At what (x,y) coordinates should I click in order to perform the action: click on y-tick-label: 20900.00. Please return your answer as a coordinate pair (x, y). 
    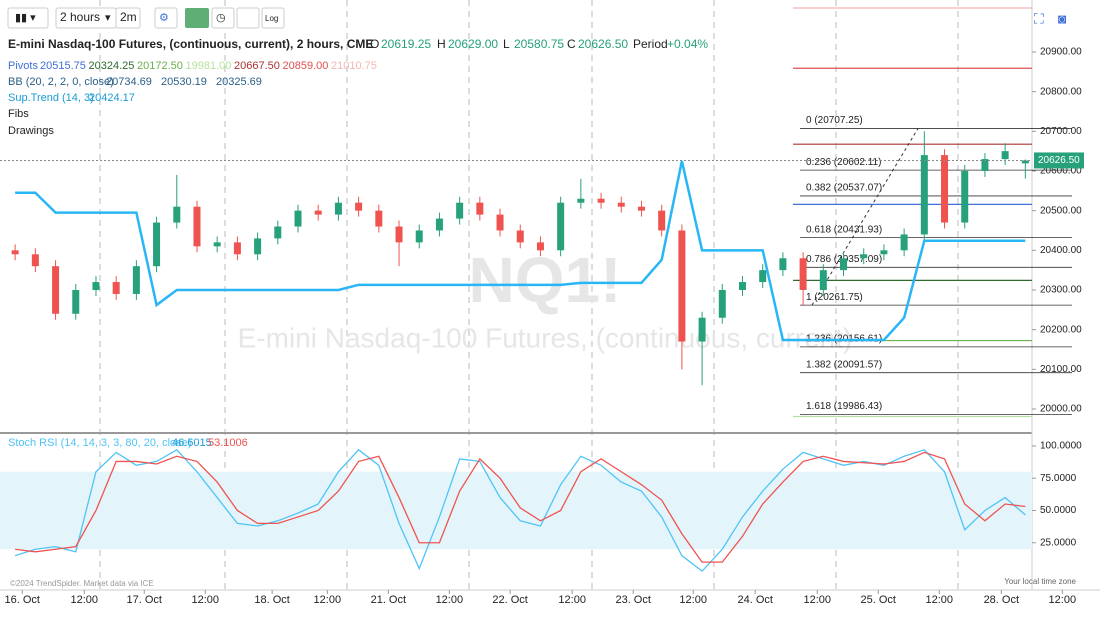
    Looking at the image, I should click on (1061, 52).